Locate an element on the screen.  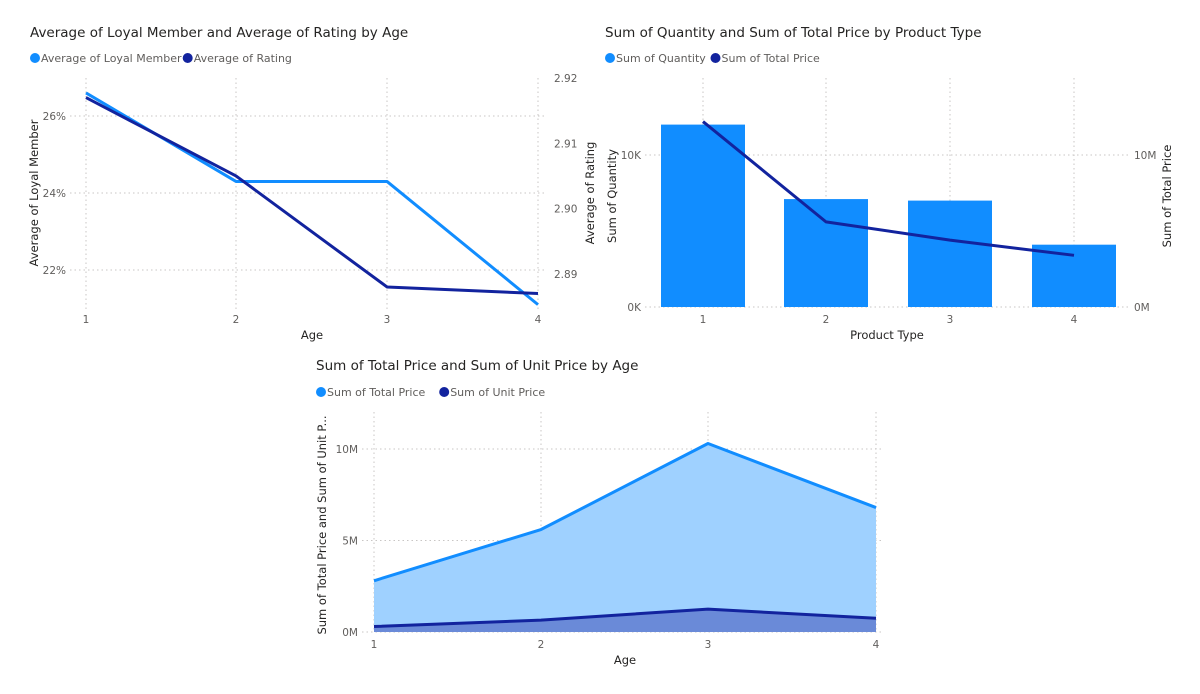
y-tick-label: 5M is located at coordinates (350, 542).